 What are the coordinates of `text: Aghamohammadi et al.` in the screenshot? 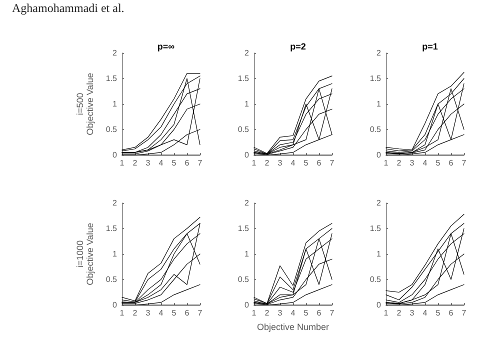 It's located at (68, 8).